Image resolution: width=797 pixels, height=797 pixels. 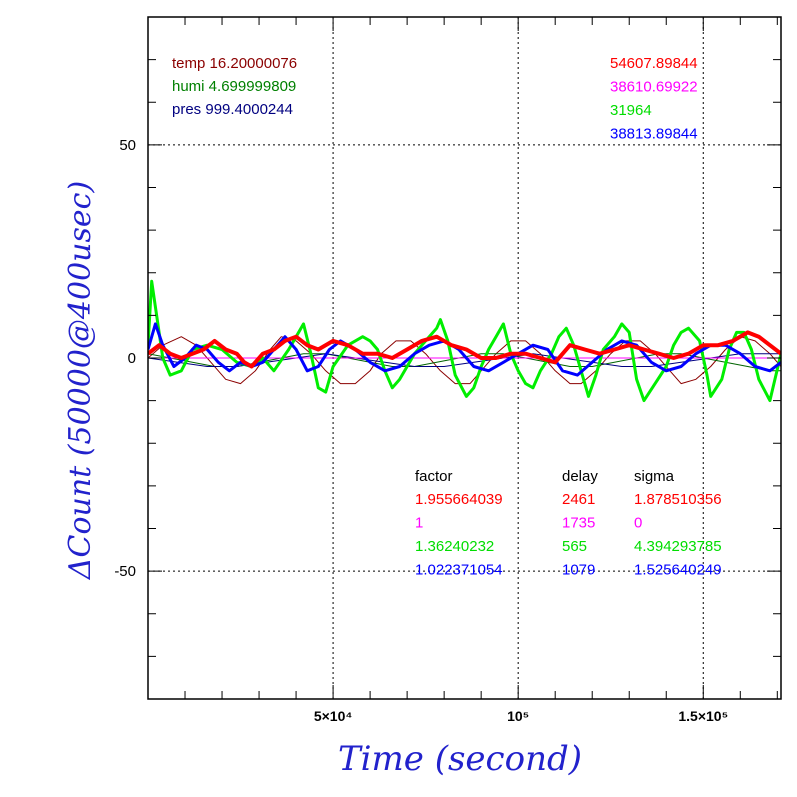 What do you see at coordinates (574, 546) in the screenshot?
I see `stats-cell-2-1: 565` at bounding box center [574, 546].